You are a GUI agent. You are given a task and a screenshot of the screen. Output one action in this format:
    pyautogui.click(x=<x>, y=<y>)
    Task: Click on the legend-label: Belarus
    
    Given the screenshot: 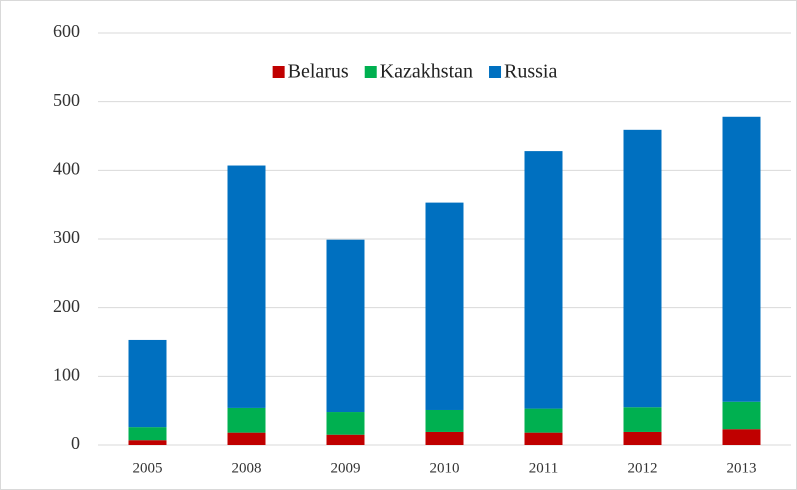 What is the action you would take?
    pyautogui.click(x=318, y=72)
    